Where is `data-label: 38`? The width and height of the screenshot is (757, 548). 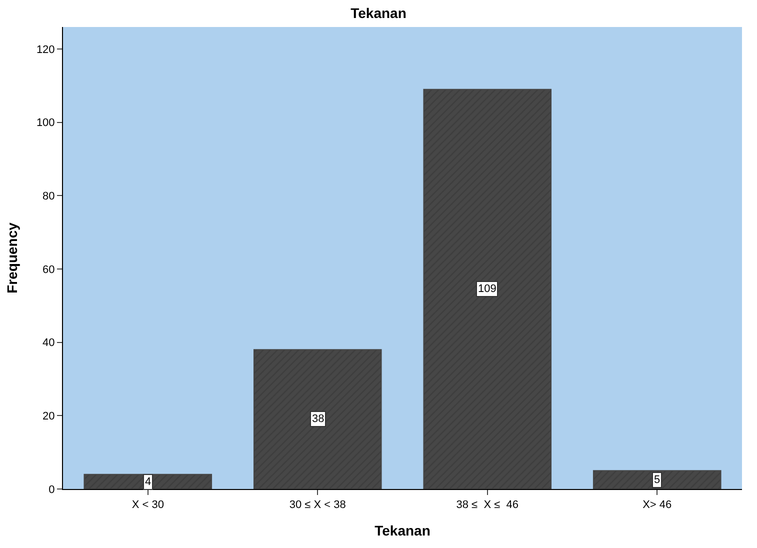
data-label: 38 is located at coordinates (318, 419).